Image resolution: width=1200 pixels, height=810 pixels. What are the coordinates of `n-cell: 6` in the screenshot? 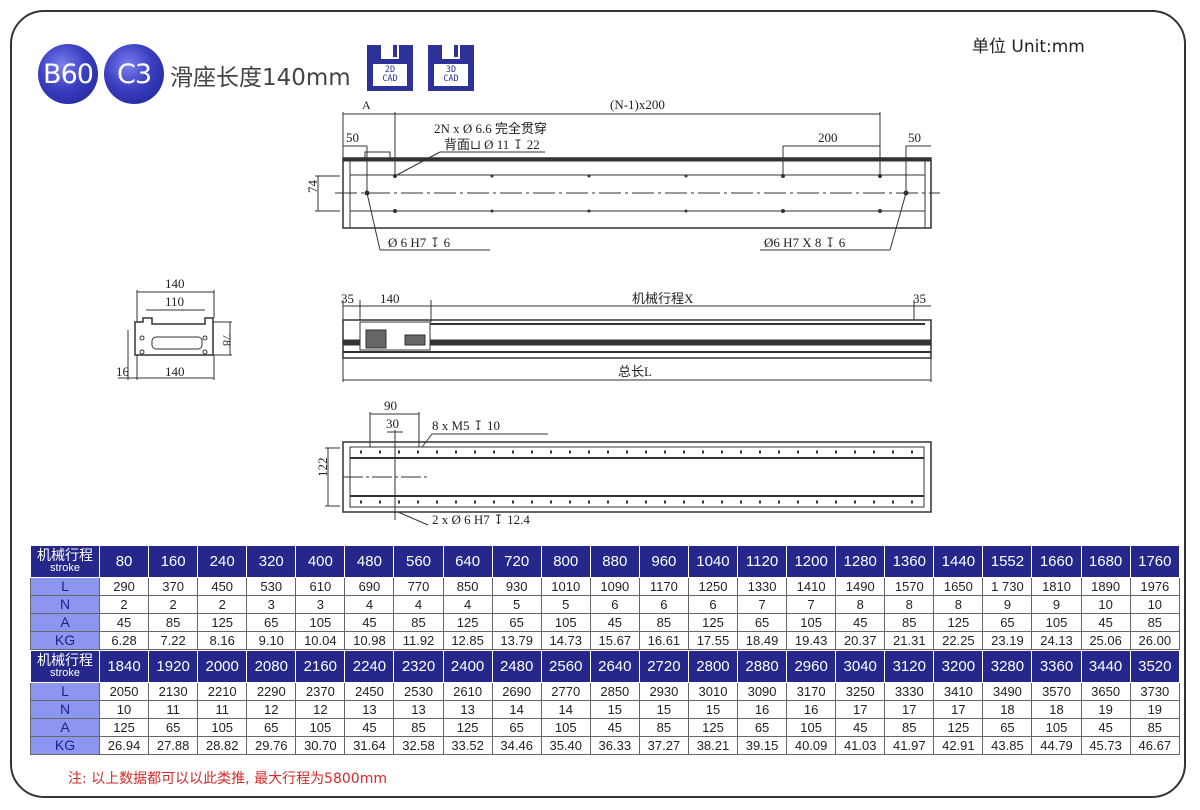 It's located at (713, 604).